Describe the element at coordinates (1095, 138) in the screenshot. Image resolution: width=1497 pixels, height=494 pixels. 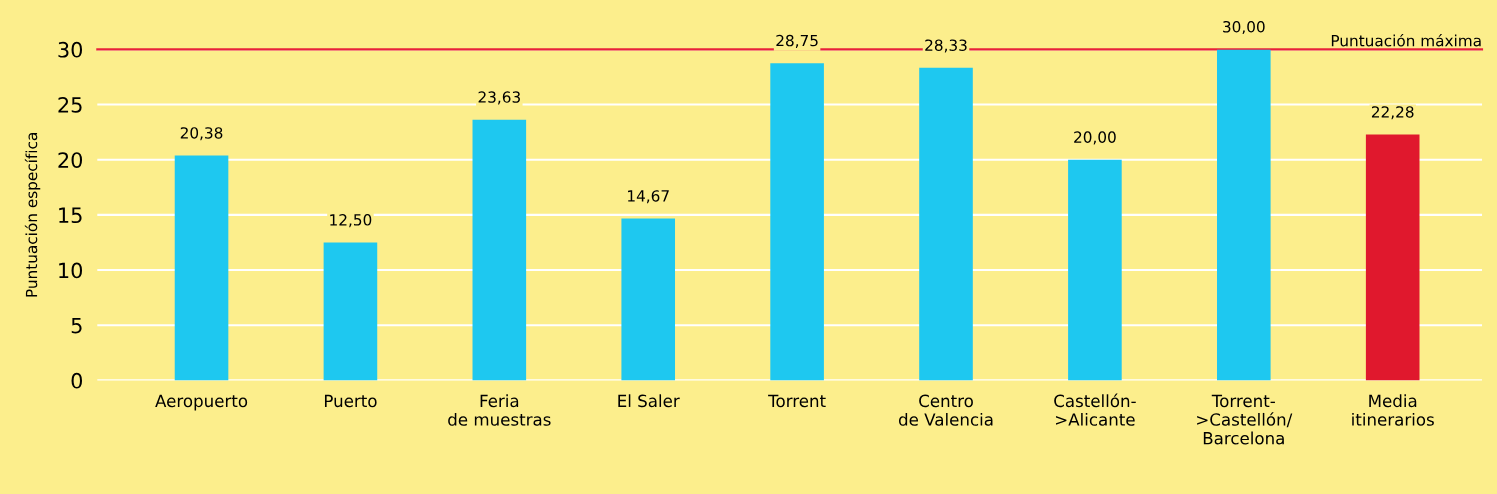
I see `data-label: 20,00` at that location.